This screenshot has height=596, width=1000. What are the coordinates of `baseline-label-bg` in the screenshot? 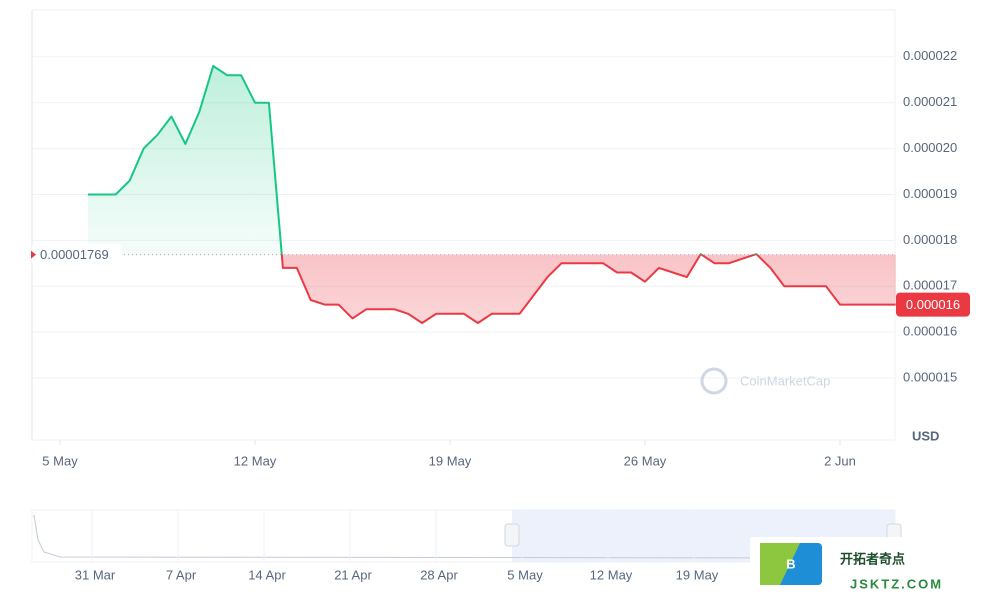 It's located at (77, 254).